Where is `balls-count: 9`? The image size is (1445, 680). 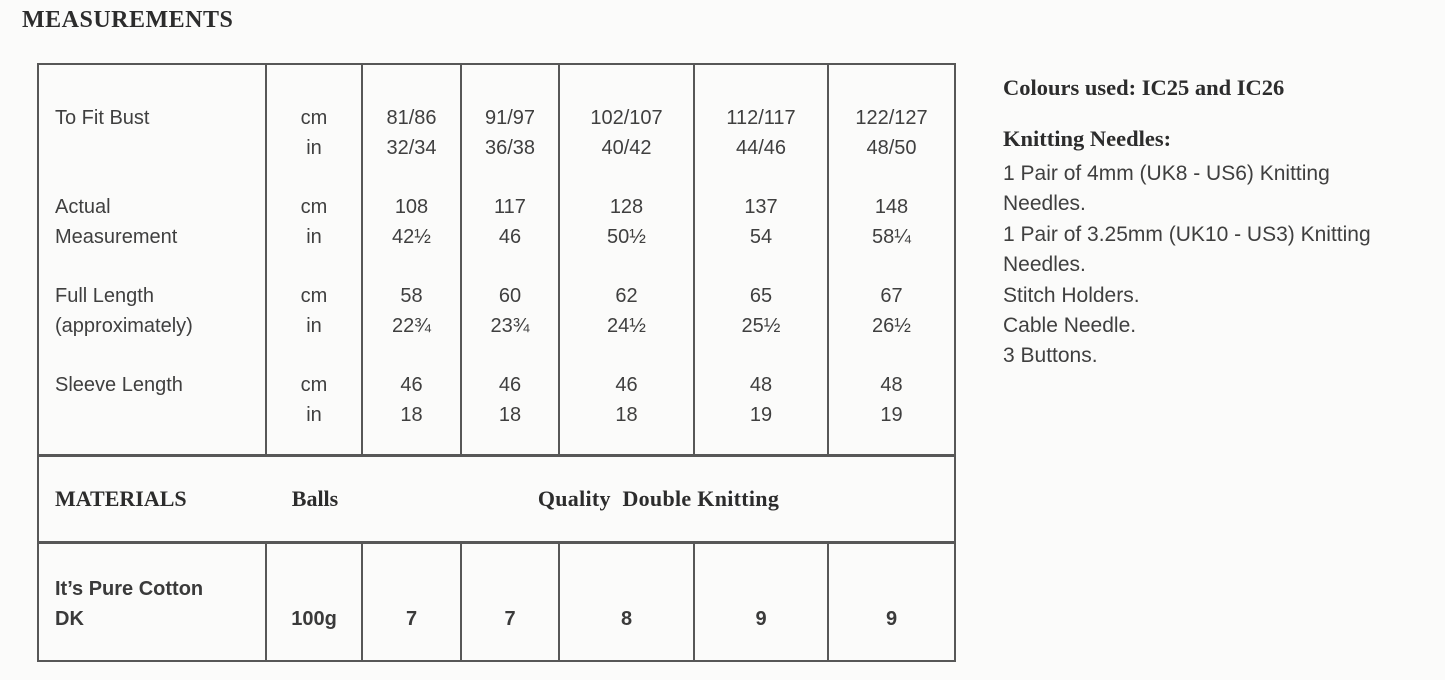
balls-count: 9 is located at coordinates (891, 619).